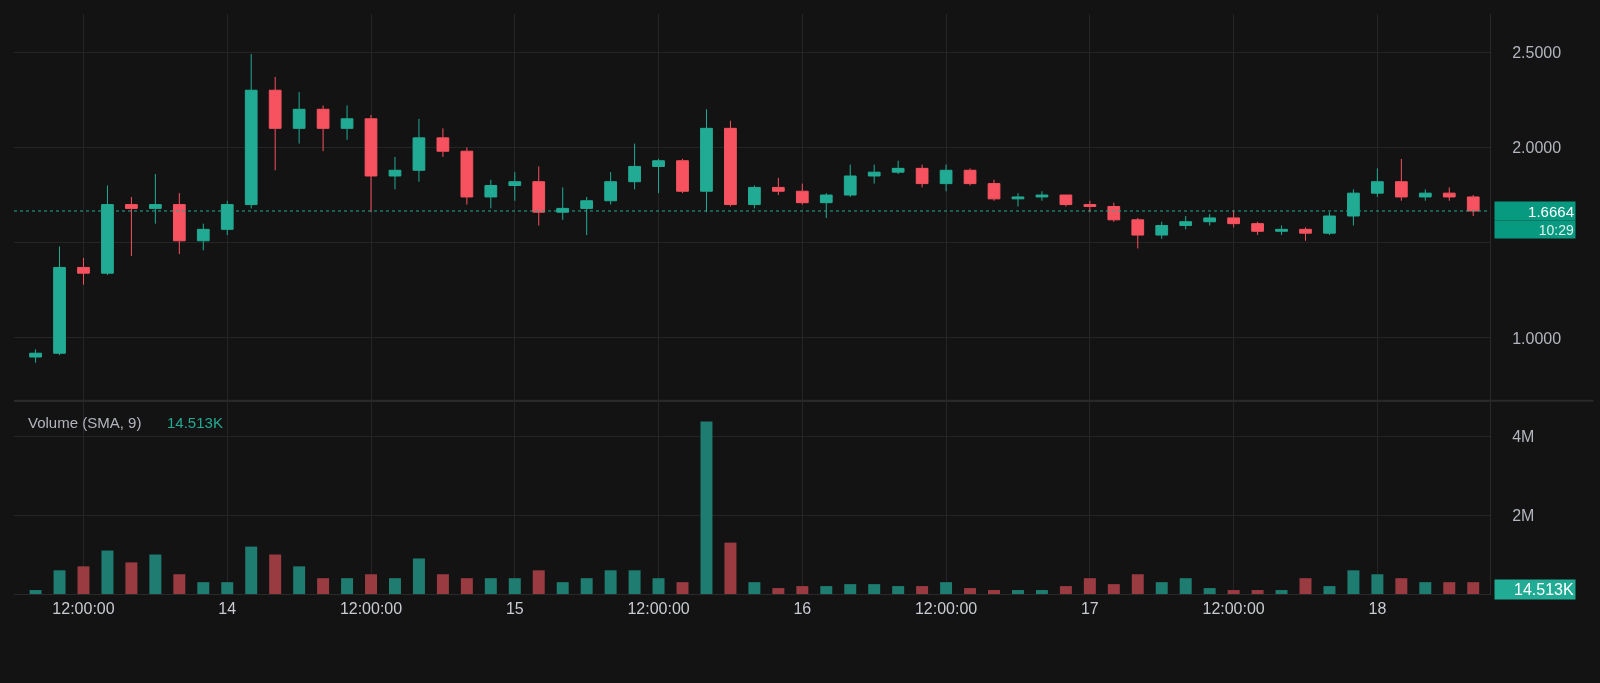 This screenshot has height=683, width=1600. I want to click on y-tick-label: 1.0000, so click(1537, 338).